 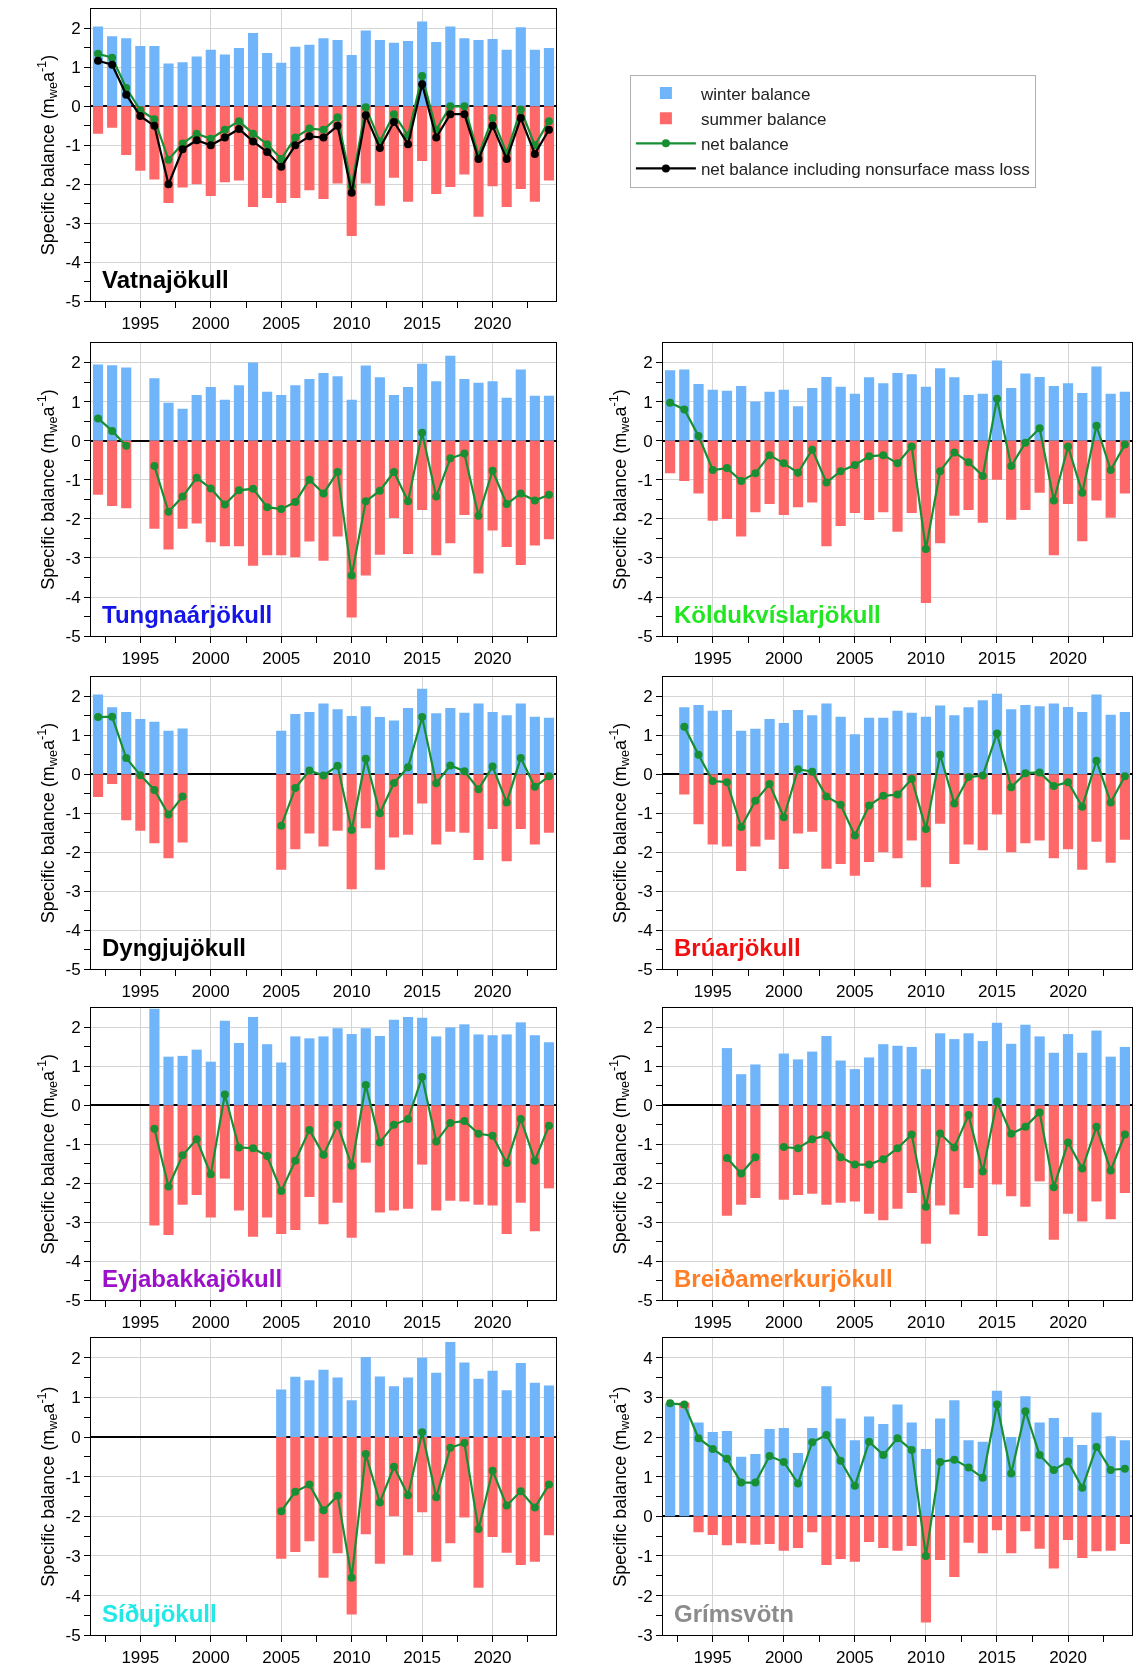 What do you see at coordinates (712, 991) in the screenshot?
I see `x-tick-label: 1995` at bounding box center [712, 991].